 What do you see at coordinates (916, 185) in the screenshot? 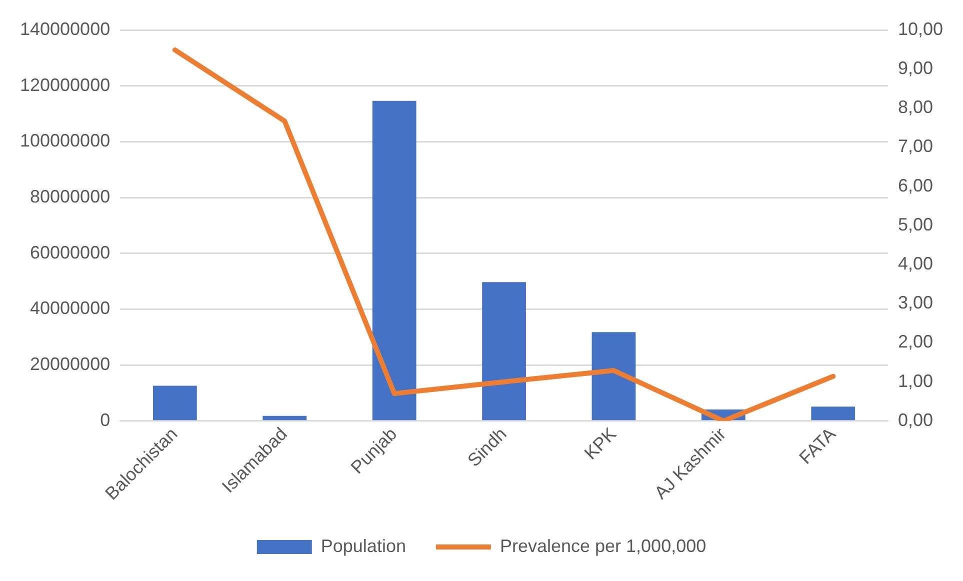
I see `y2-tick-label: 6,00` at bounding box center [916, 185].